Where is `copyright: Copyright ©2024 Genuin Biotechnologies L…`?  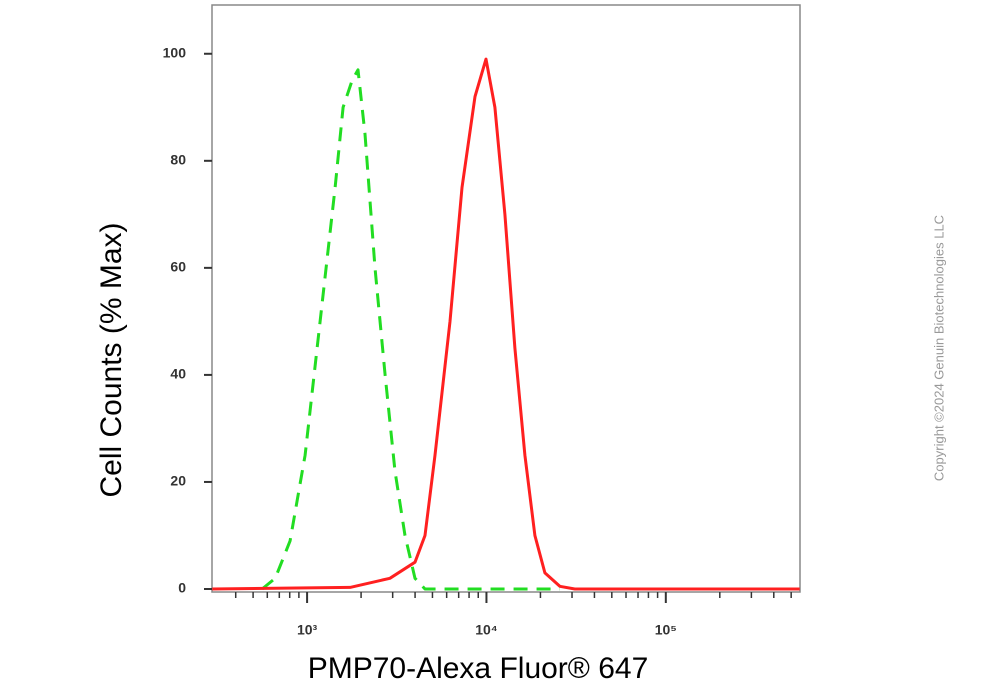
copyright: Copyright ©2024 Genuin Biotechnologies L… is located at coordinates (938, 348).